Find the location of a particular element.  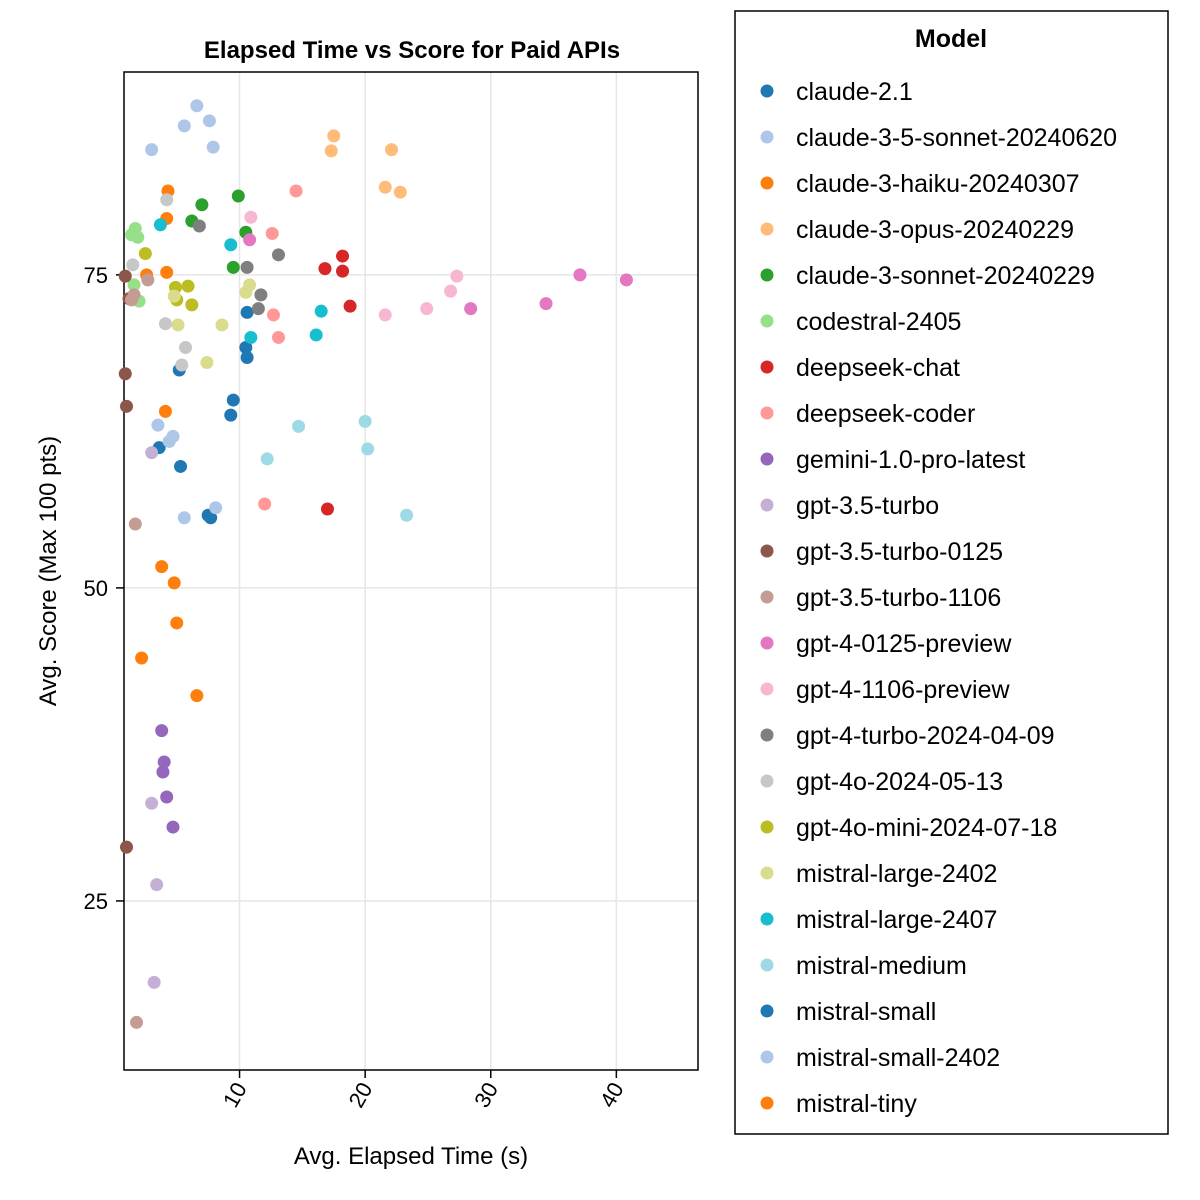

legend-label: gpt-3.5-turbo-0125 is located at coordinates (899, 552).